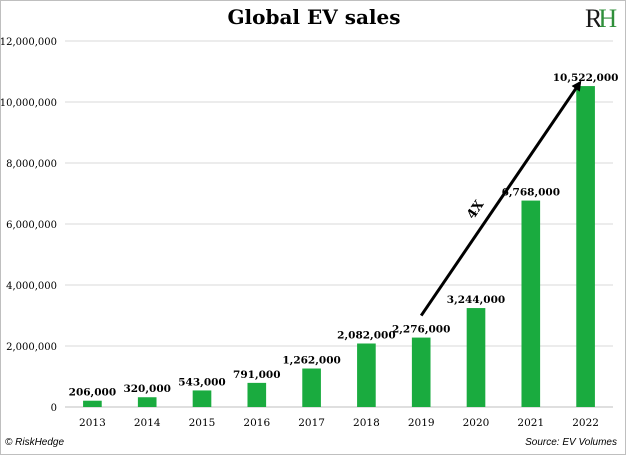  What do you see at coordinates (586, 78) in the screenshot?
I see `data-label-2022: 10,522,000` at bounding box center [586, 78].